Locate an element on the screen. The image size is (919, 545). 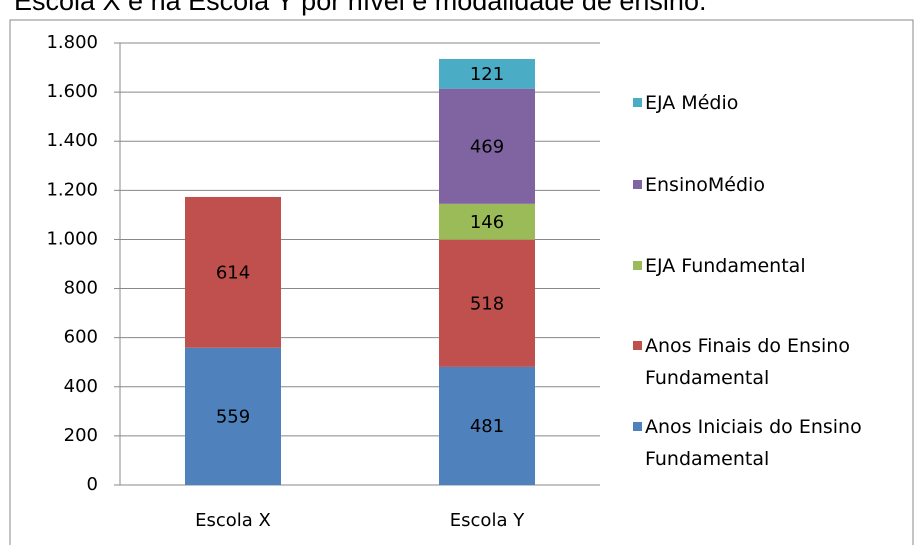
legend-label: Anos Iniciais do Ensino Fundamental is located at coordinates (753, 443).